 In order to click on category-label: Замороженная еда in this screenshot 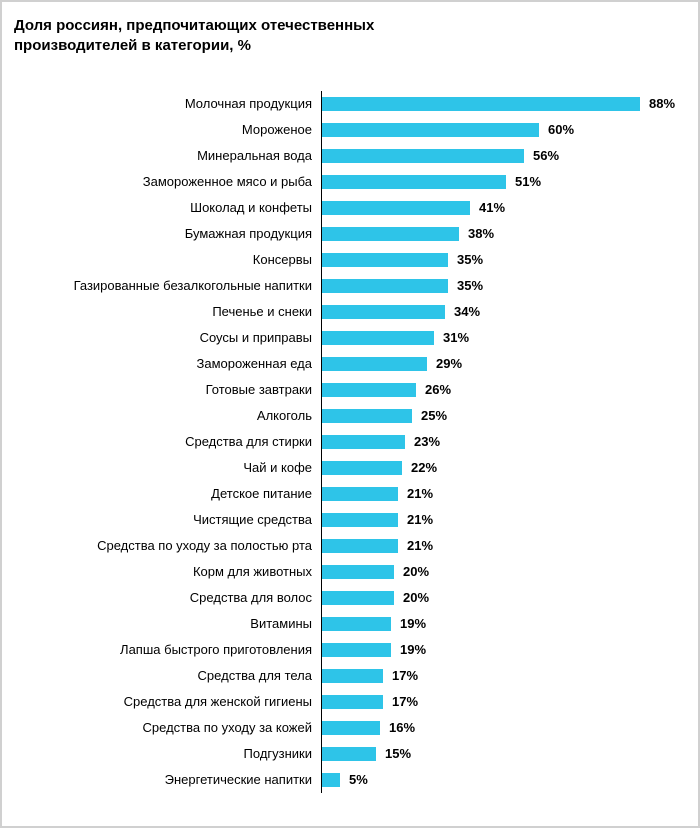, I will do `click(254, 363)`.